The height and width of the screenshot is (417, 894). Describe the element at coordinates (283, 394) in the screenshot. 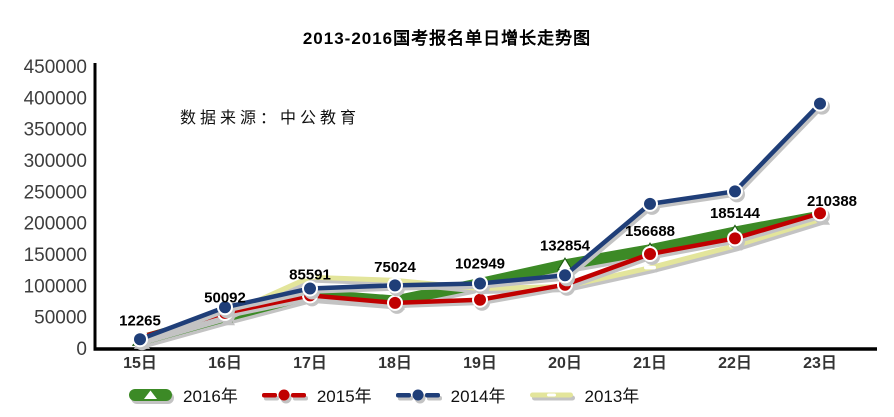

I see `legend-swatch-2015年` at that location.